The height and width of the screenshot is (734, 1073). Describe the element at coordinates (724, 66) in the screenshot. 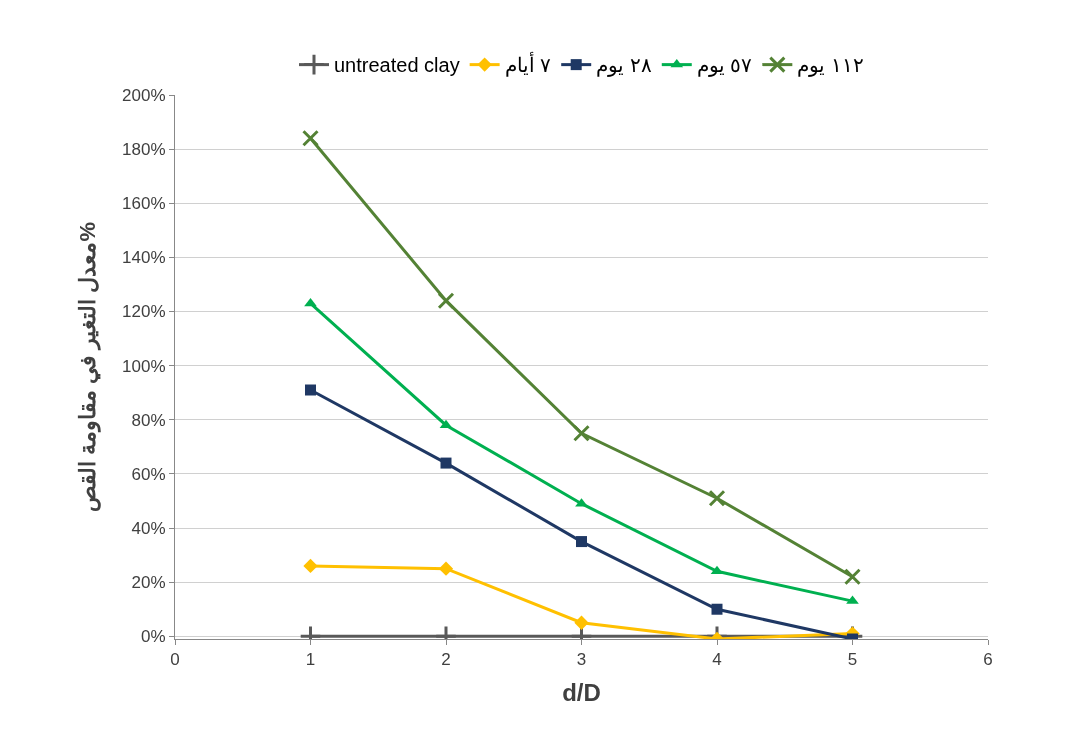

I see `legend-label: ٥٧ يوم` at that location.